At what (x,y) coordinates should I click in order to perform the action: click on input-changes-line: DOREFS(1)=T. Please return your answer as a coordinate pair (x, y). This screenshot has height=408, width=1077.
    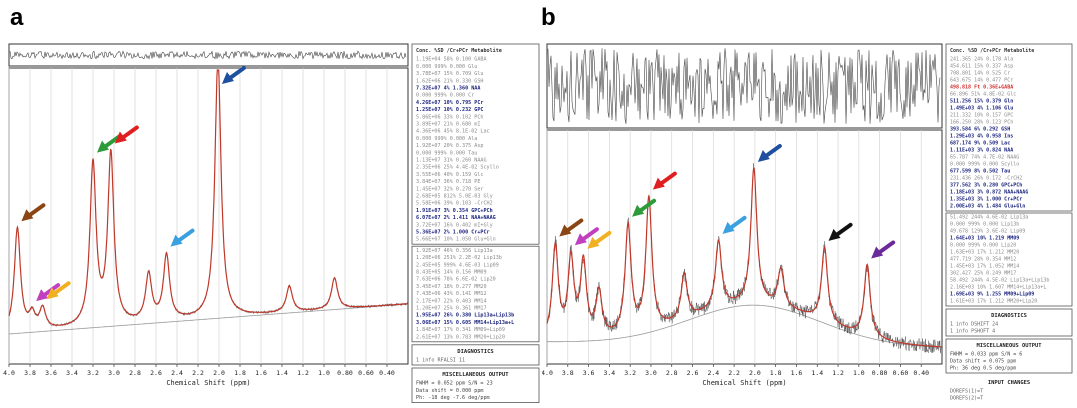
    Looking at the image, I should click on (966, 392).